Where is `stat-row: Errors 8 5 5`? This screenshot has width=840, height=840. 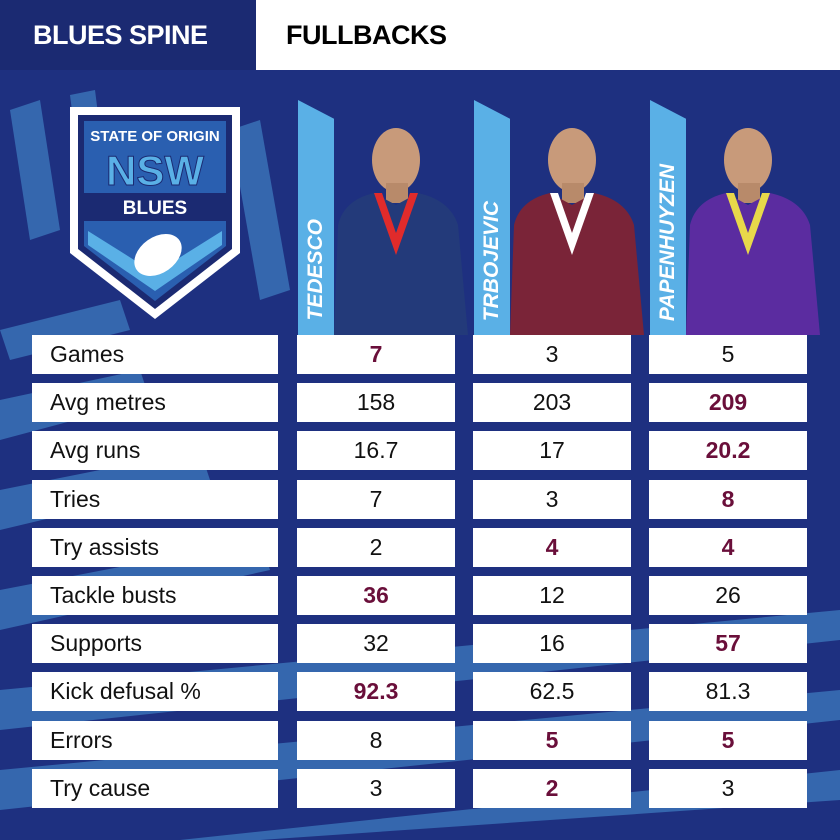 stat-row: Errors 8 5 5 is located at coordinates (420, 740).